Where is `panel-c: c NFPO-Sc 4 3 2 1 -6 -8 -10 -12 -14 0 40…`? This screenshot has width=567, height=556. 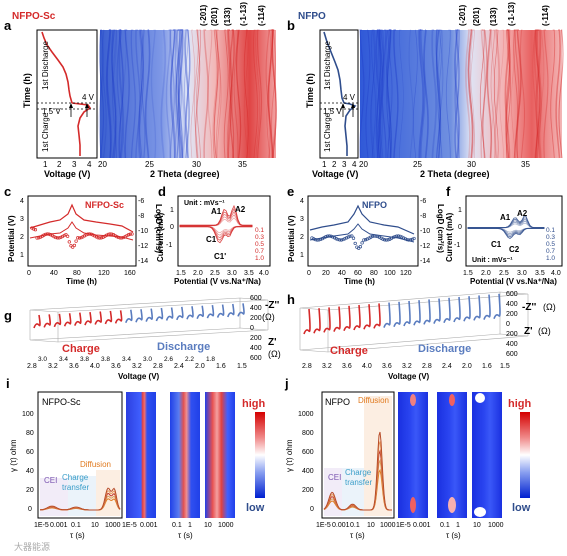 panel-c: c NFPO-Sc 4 3 2 1 -6 -8 -10 -12 -14 0 40… is located at coordinates (83, 235).